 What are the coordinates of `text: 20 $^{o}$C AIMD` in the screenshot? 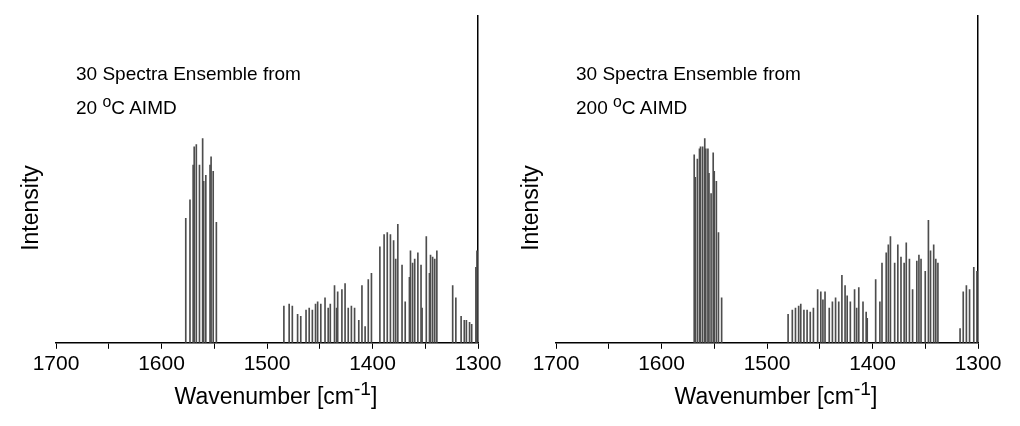 It's located at (127, 106).